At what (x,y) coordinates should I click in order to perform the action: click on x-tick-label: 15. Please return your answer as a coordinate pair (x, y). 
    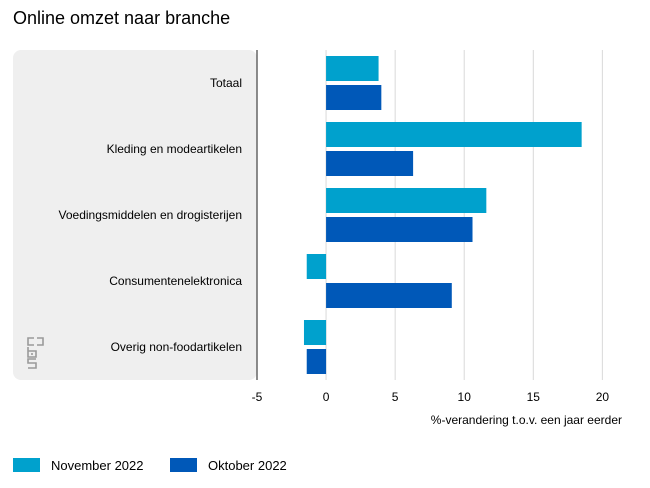
    Looking at the image, I should click on (534, 397).